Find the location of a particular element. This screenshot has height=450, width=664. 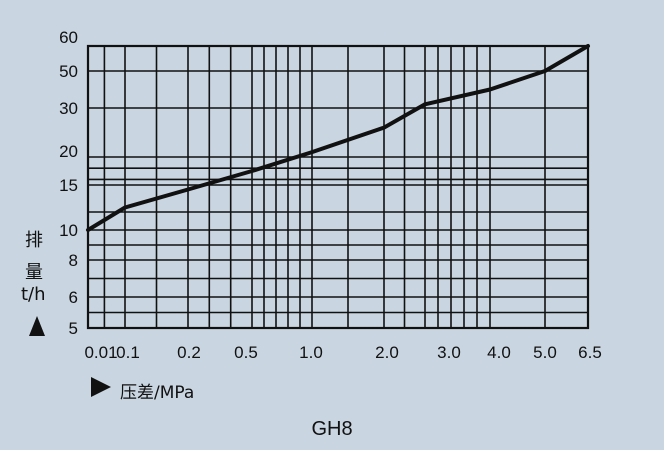

y-tick-label: 60 is located at coordinates (68, 37).